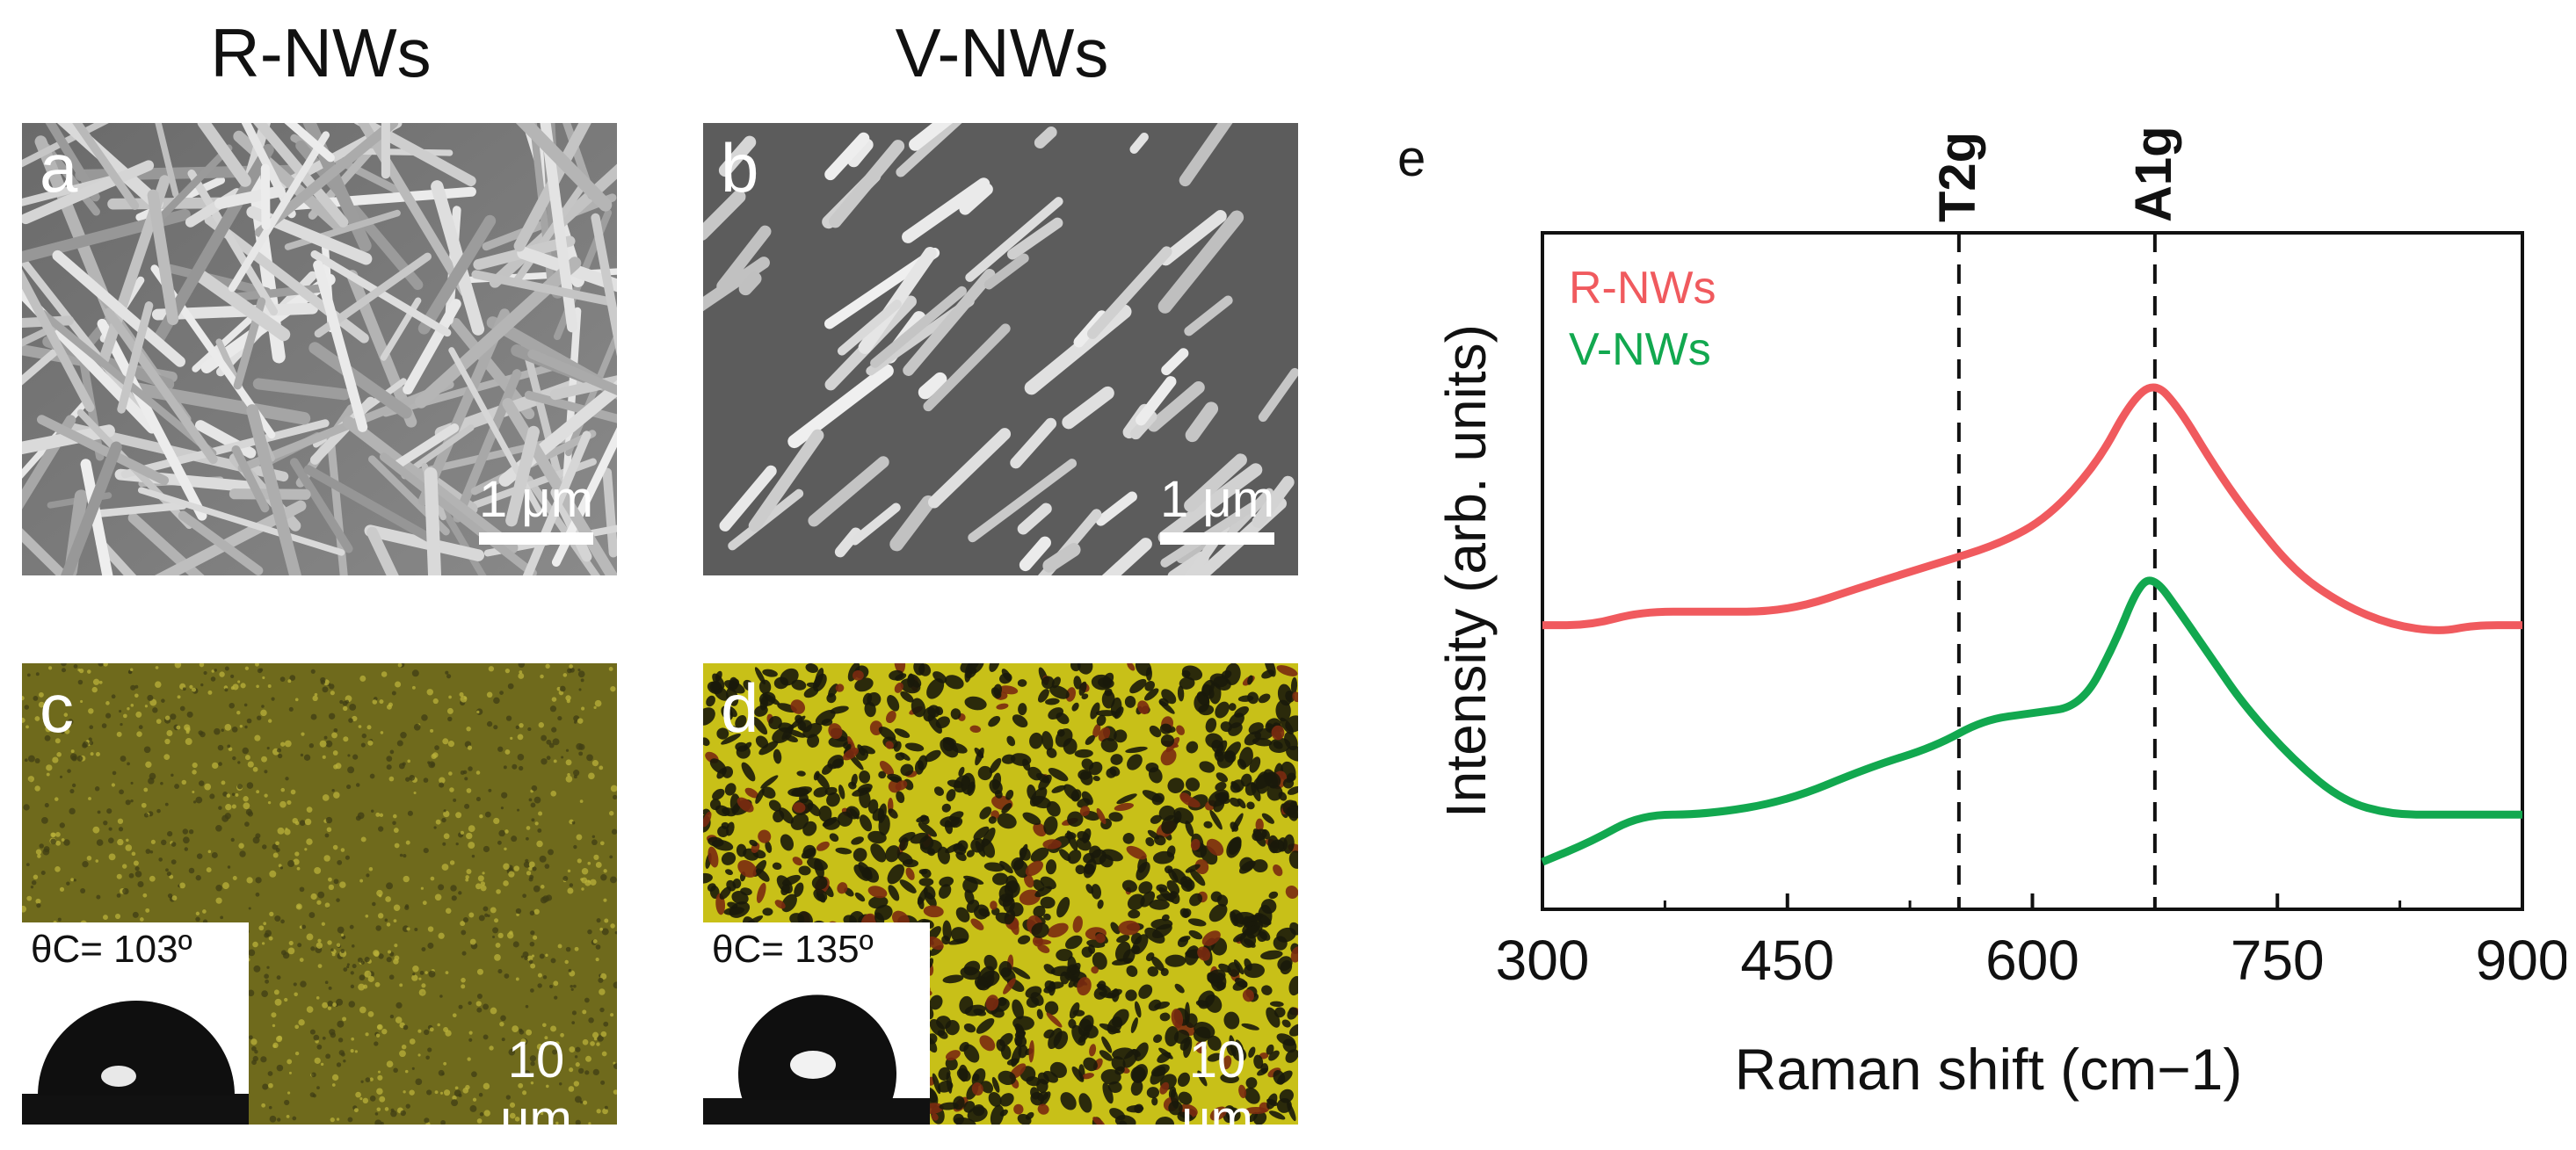  Describe the element at coordinates (57, 708) in the screenshot. I see `panel-letter-c: c` at that location.